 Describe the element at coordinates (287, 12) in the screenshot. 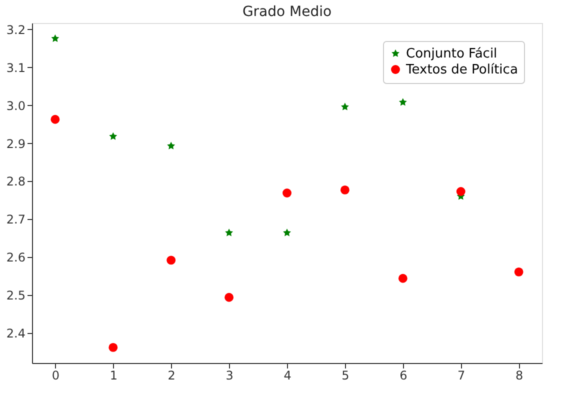

I see `chart-title: Grado Medio` at that location.